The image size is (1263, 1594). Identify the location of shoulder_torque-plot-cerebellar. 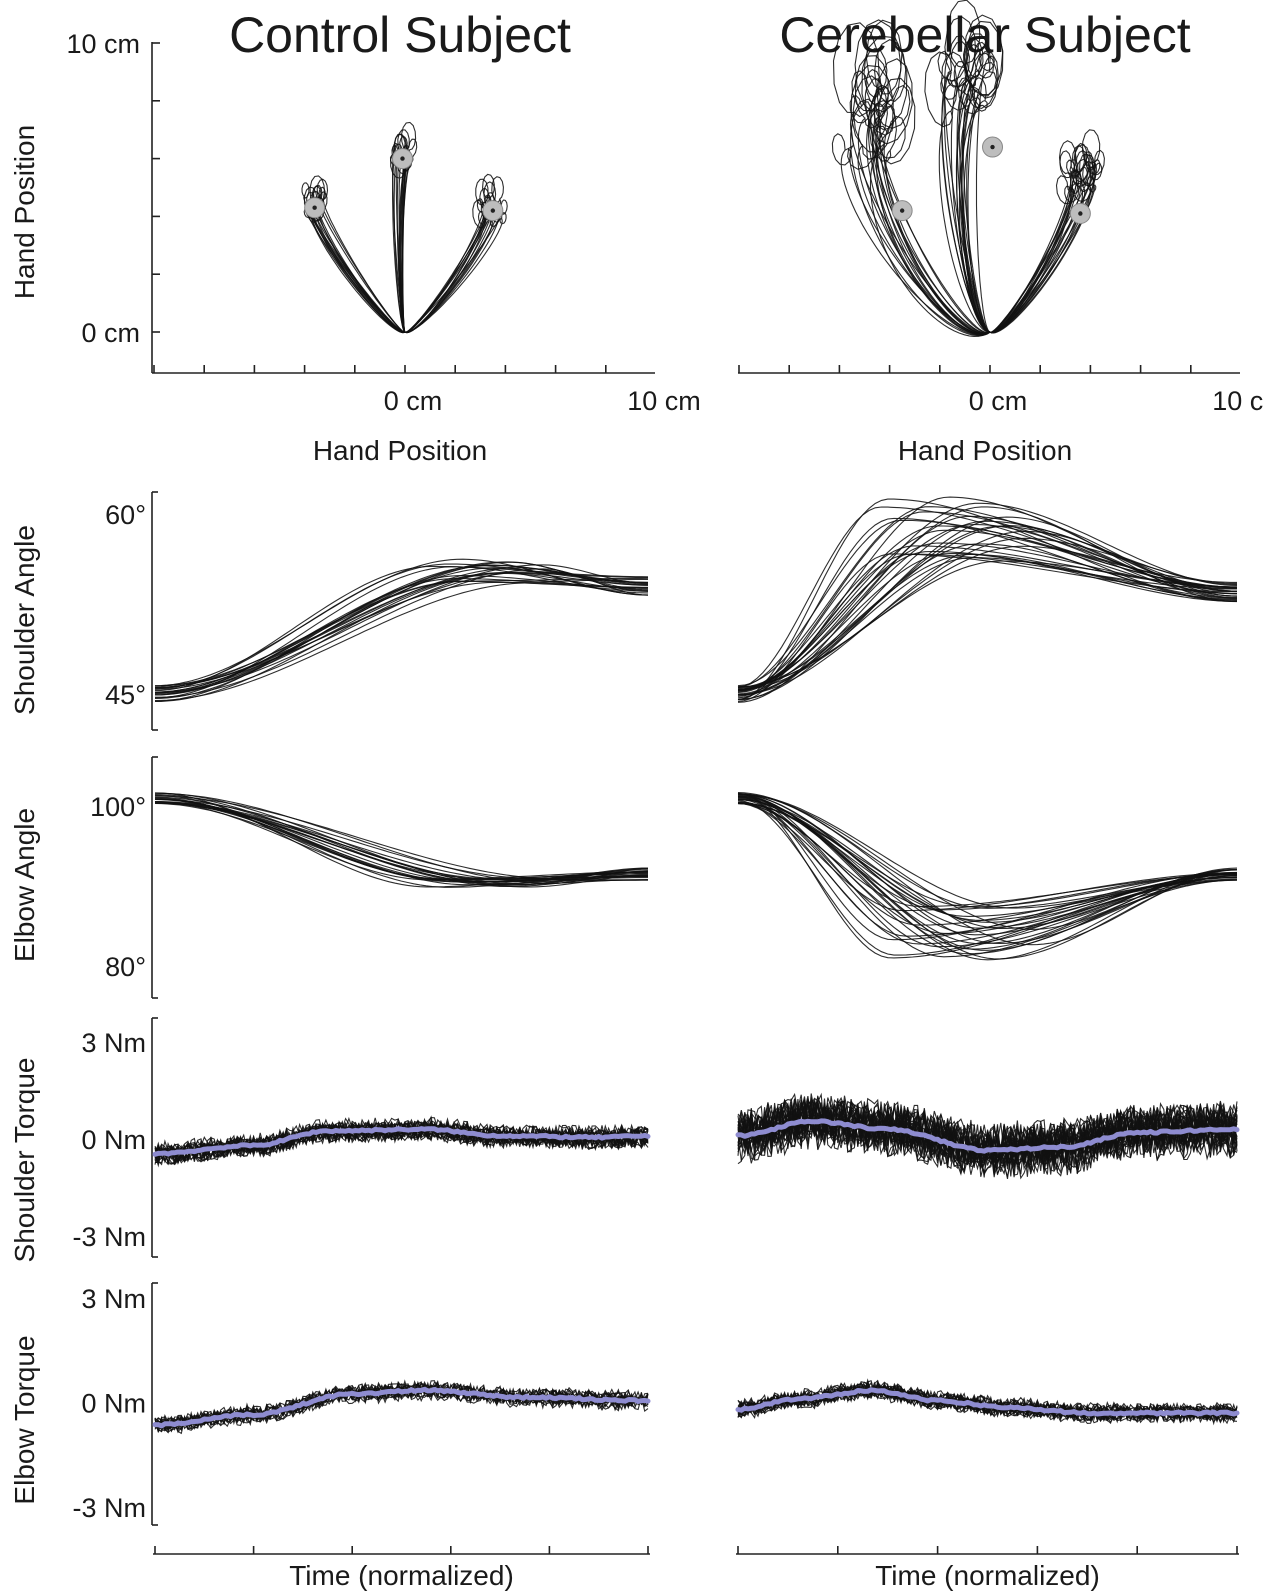
(987, 1136).